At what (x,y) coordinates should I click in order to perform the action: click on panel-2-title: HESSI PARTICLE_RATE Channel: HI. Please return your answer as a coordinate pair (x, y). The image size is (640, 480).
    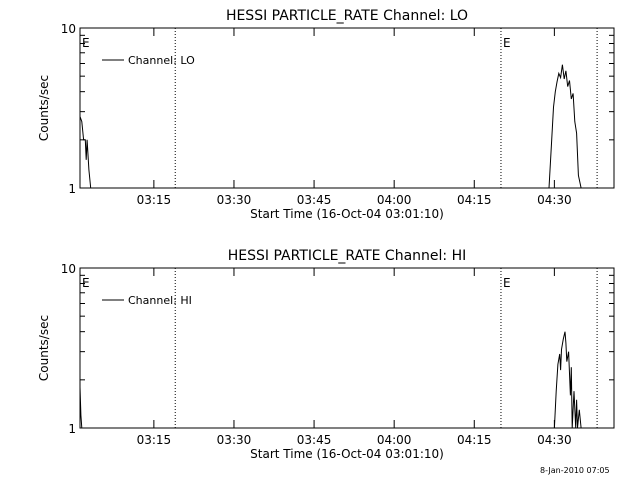
    Looking at the image, I should click on (347, 256).